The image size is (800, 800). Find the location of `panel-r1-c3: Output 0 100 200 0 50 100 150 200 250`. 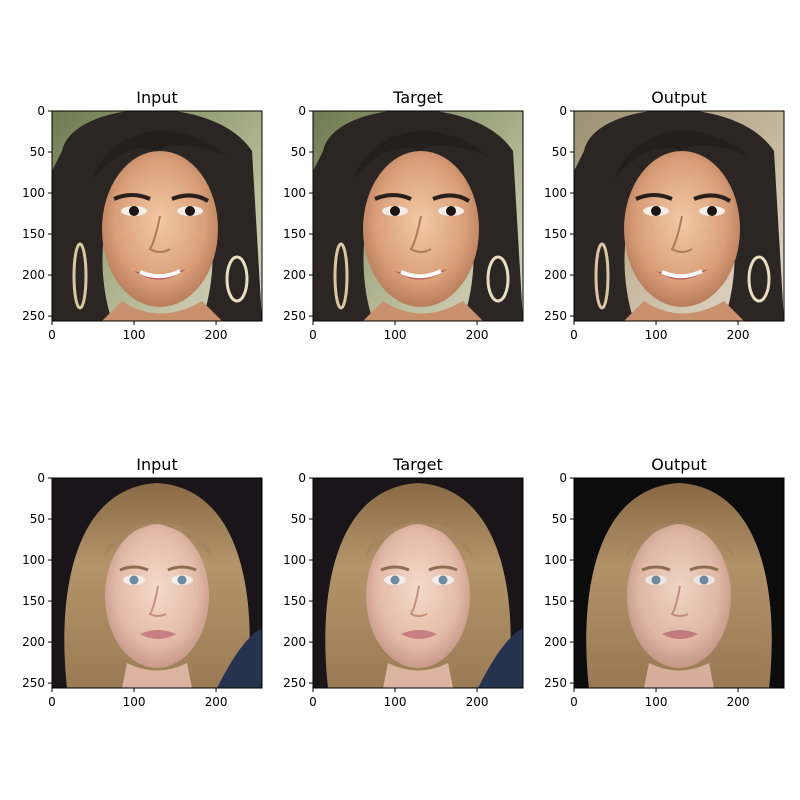

panel-r1-c3: Output 0 100 200 0 50 100 150 200 250 is located at coordinates (664, 215).